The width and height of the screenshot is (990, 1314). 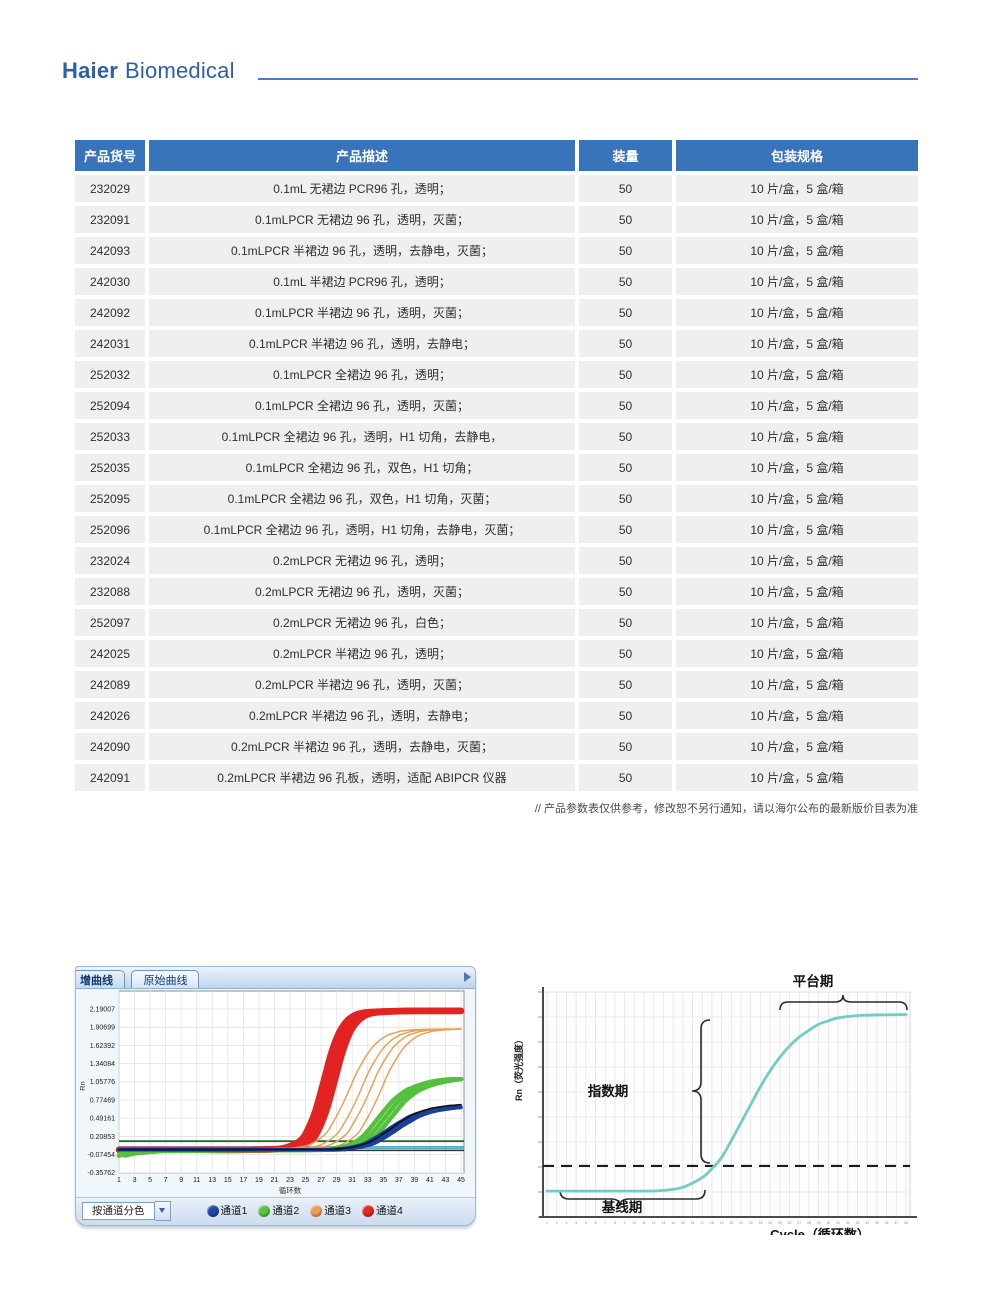 What do you see at coordinates (557, 1223) in the screenshot?
I see `x-tick-label: 2` at bounding box center [557, 1223].